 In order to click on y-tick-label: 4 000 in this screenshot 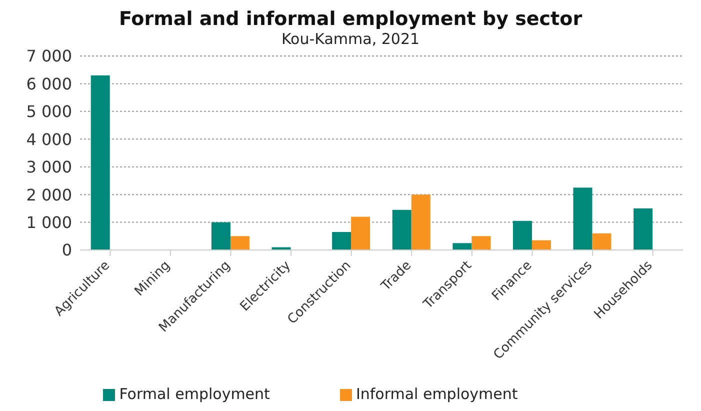, I will do `click(49, 139)`.